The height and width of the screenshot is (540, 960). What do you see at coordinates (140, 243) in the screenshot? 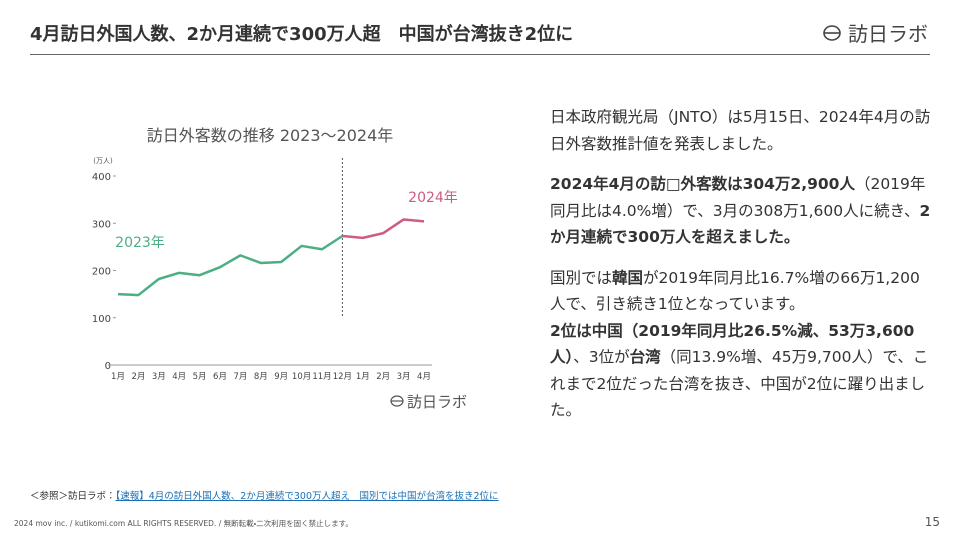
I see `series-label: 2023年` at bounding box center [140, 243].